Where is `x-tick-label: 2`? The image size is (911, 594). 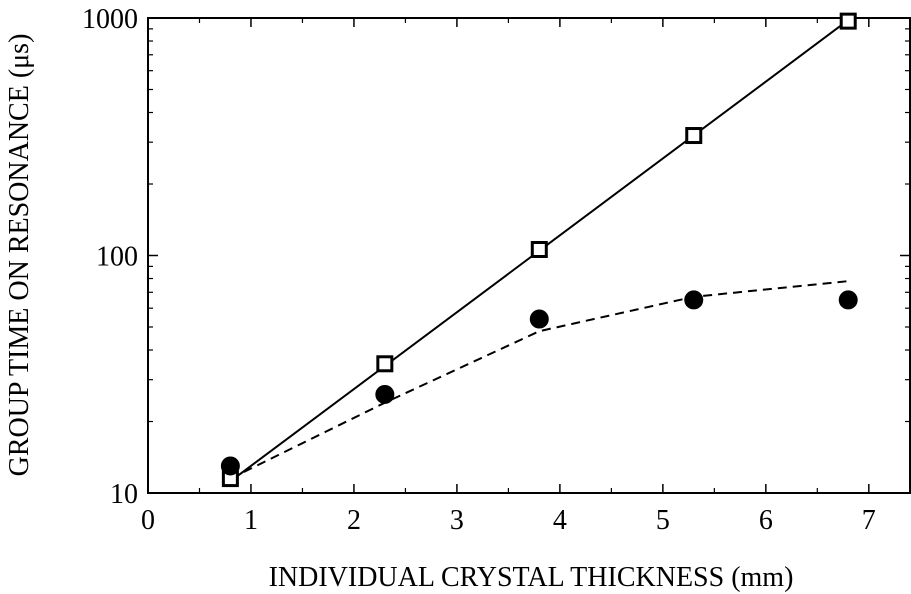
x-tick-label: 2 is located at coordinates (354, 520).